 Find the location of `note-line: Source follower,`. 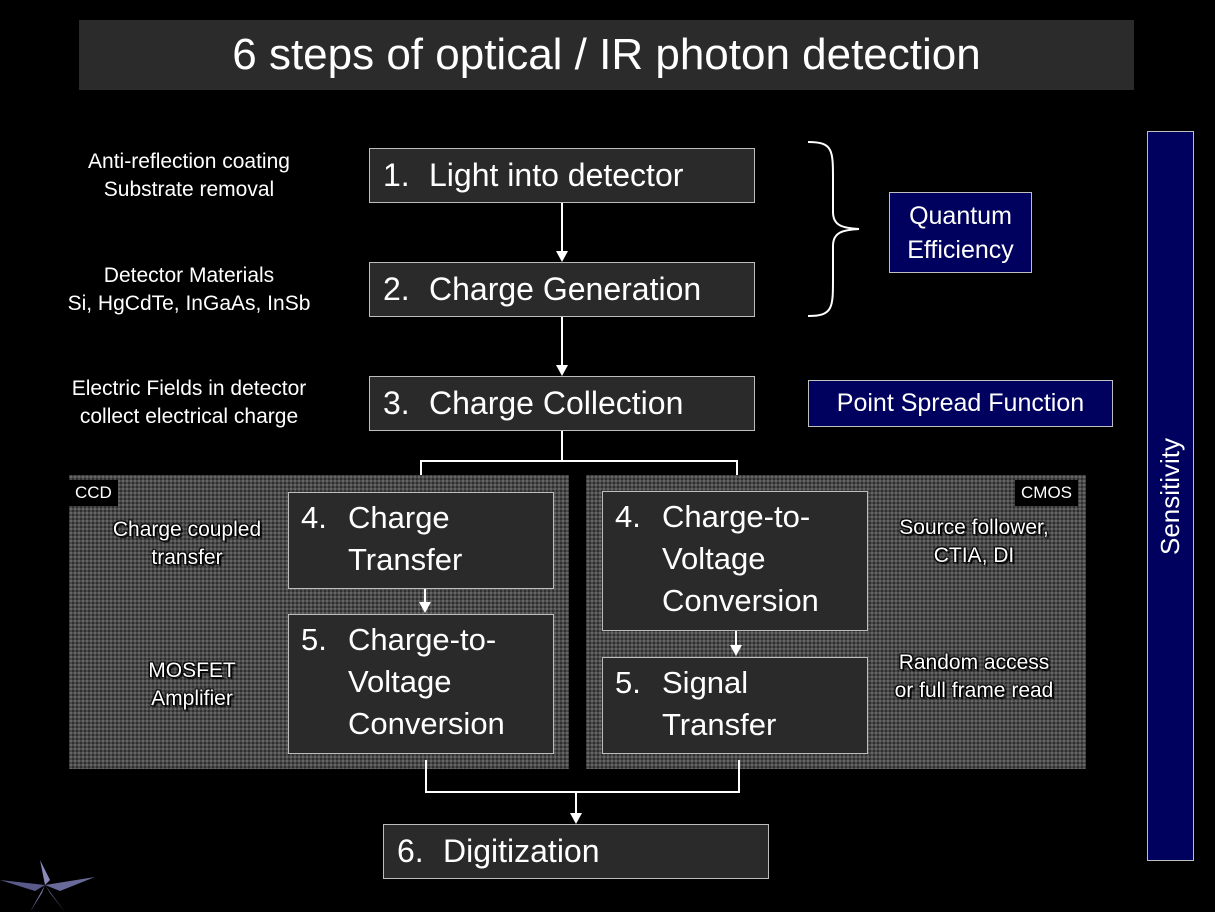

note-line: Source follower, is located at coordinates (974, 527).